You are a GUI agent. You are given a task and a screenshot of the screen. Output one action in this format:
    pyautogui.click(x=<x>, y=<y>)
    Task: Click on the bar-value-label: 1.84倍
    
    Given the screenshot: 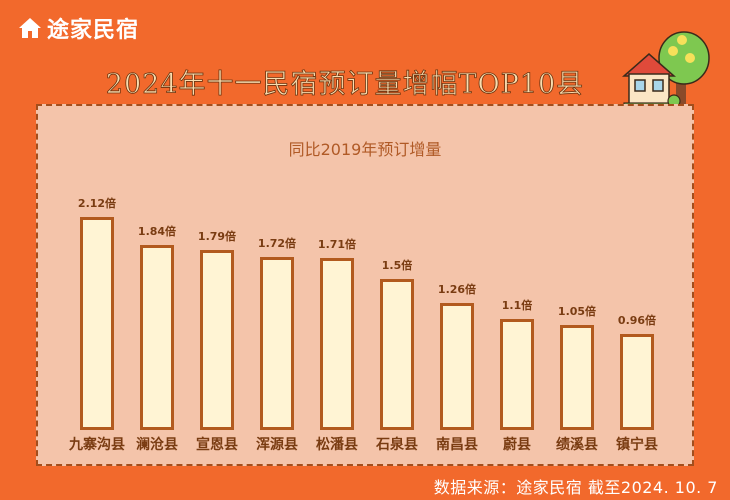 What is the action you would take?
    pyautogui.click(x=157, y=231)
    